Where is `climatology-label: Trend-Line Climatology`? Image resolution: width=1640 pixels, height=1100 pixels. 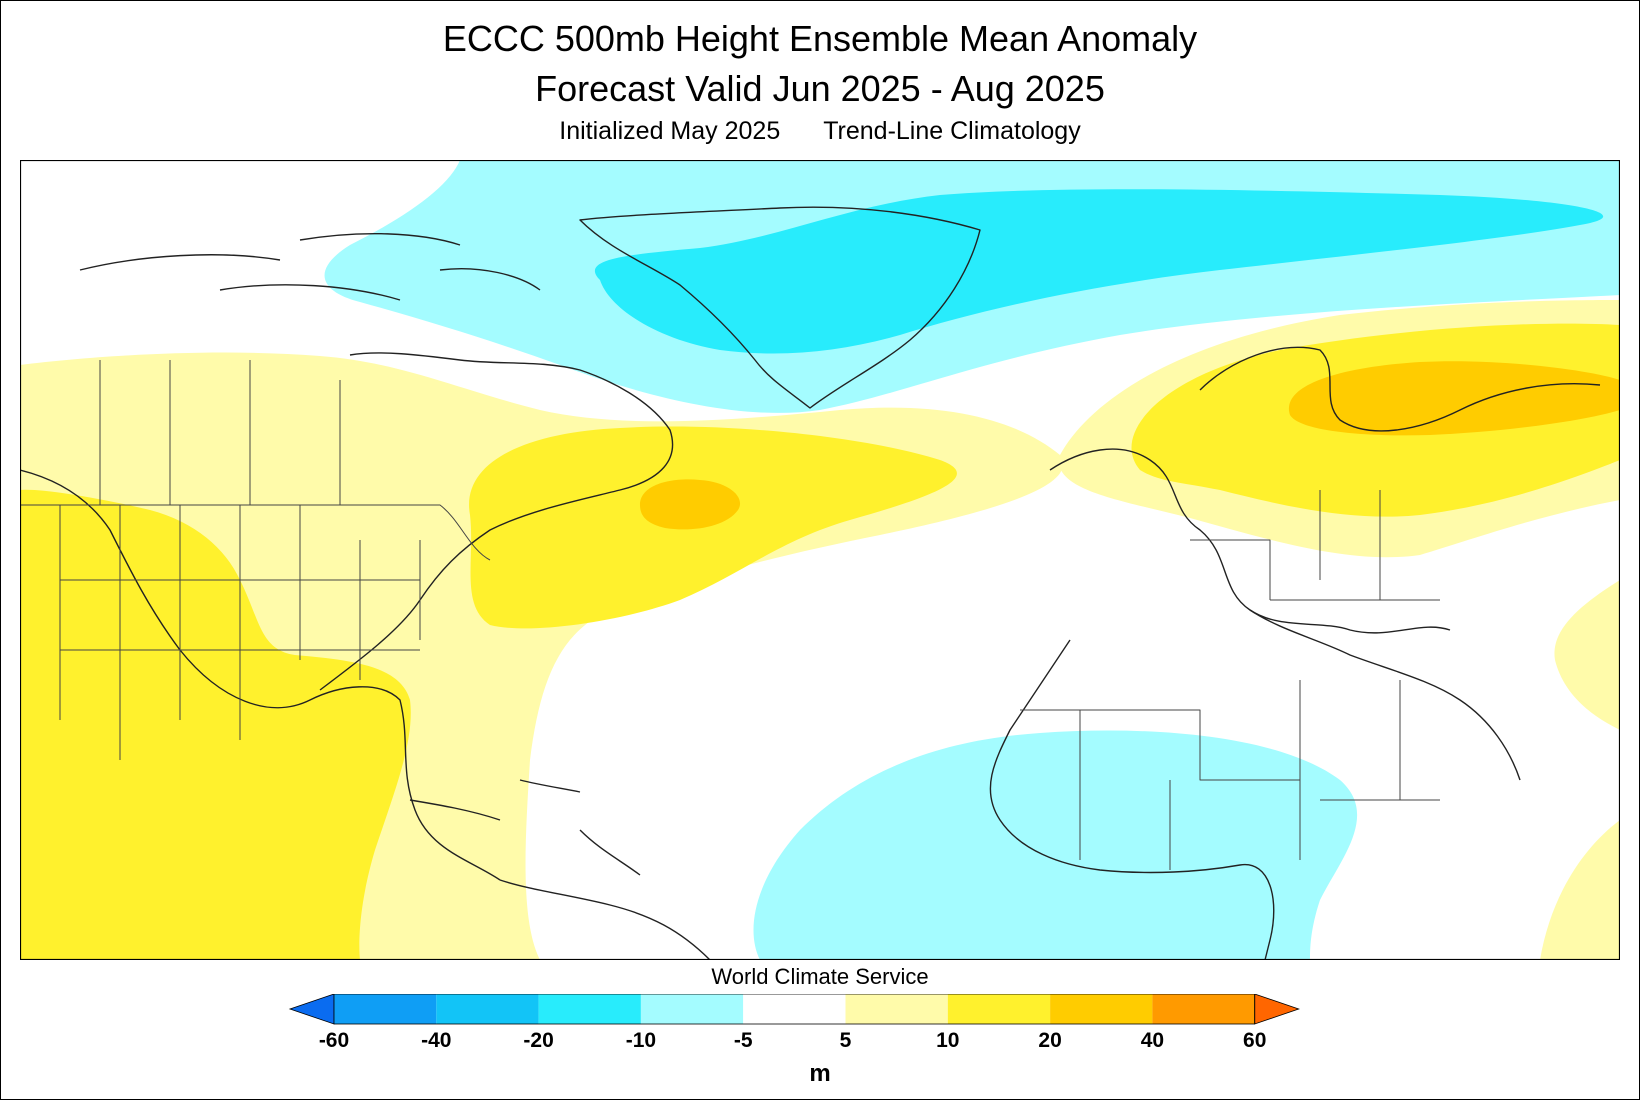 climatology-label: Trend-Line Climatology is located at coordinates (952, 131).